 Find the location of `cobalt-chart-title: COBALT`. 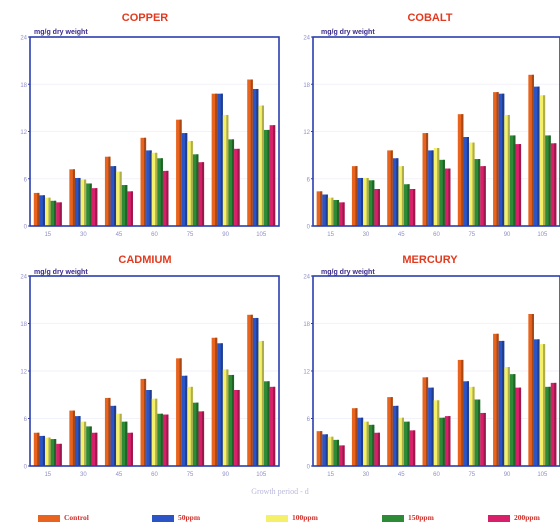

cobalt-chart-title: COBALT is located at coordinates (430, 18).